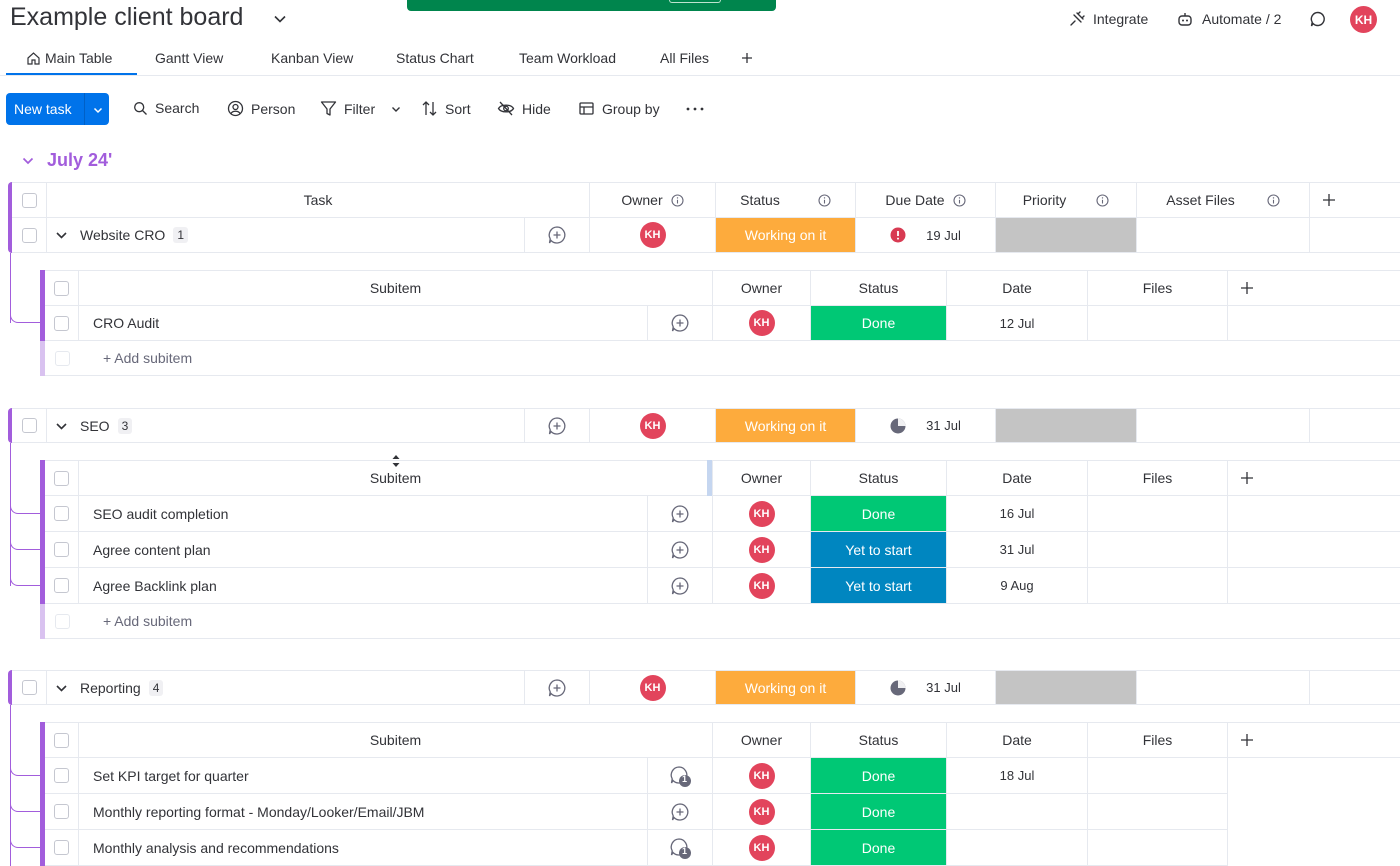  Describe the element at coordinates (1158, 288) in the screenshot. I see `column-header-files: Files` at that location.